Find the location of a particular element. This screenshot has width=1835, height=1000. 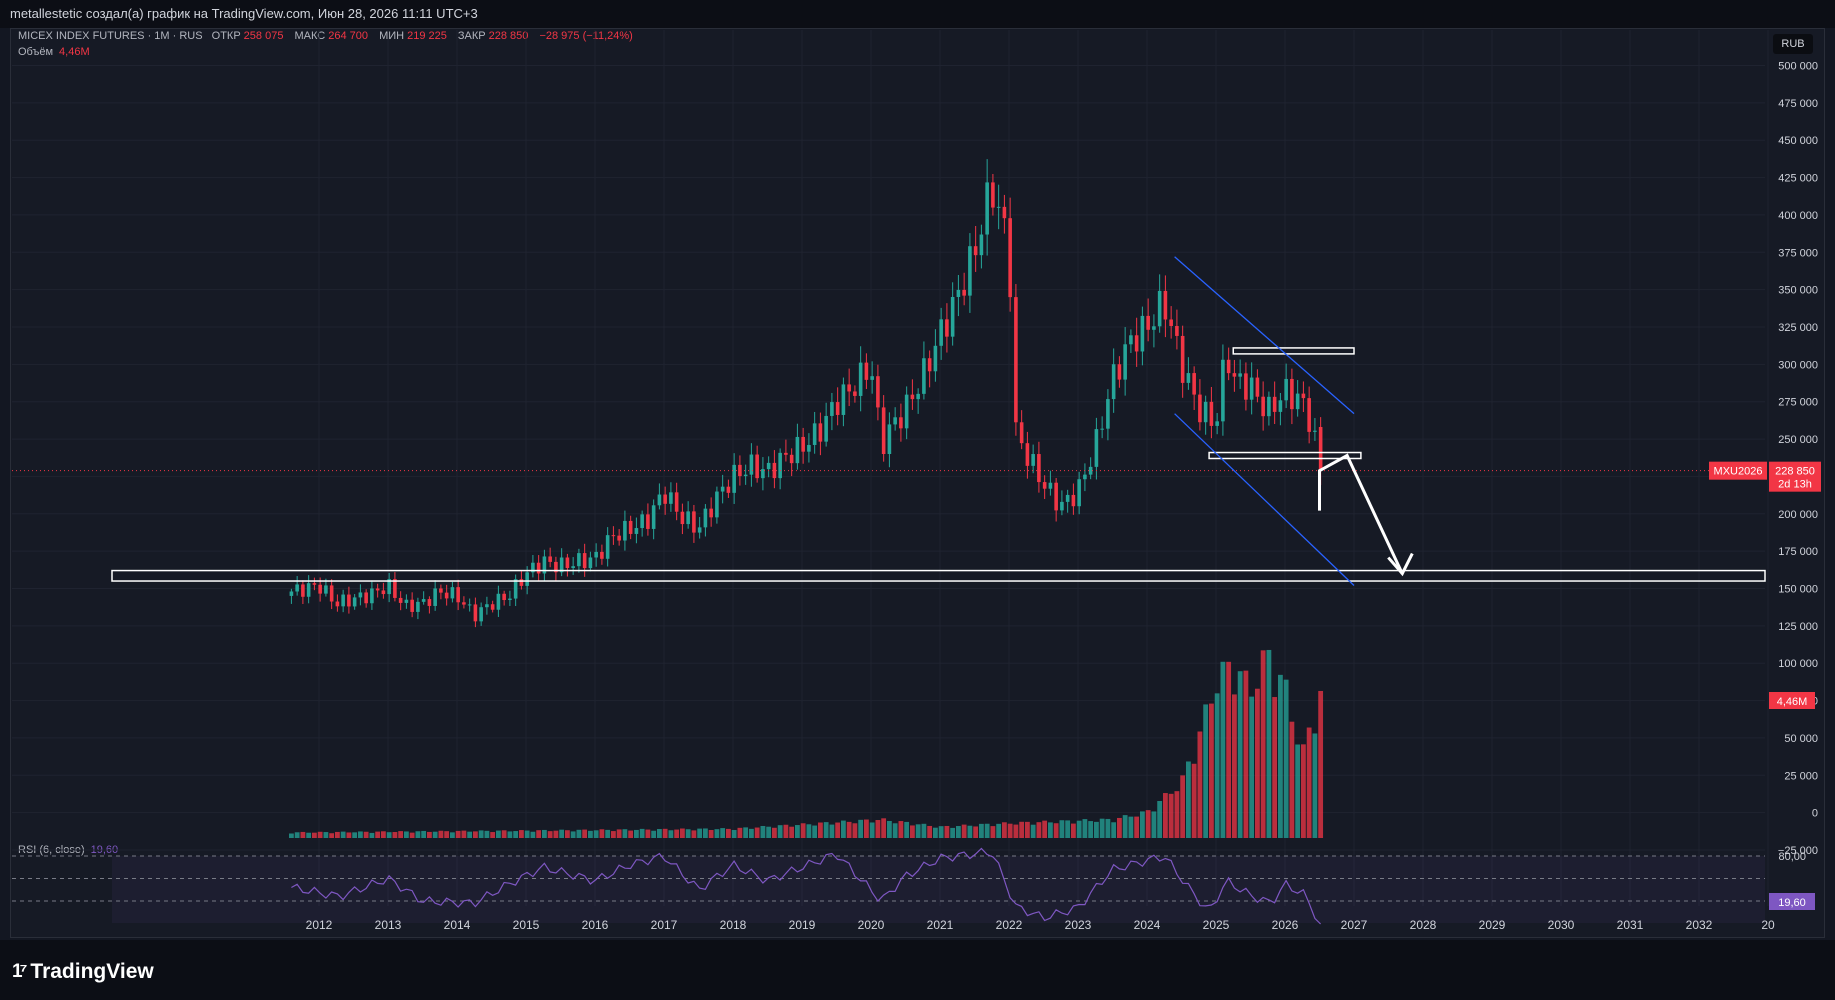

rsi-label: RSI (6, close) is located at coordinates (51, 850).